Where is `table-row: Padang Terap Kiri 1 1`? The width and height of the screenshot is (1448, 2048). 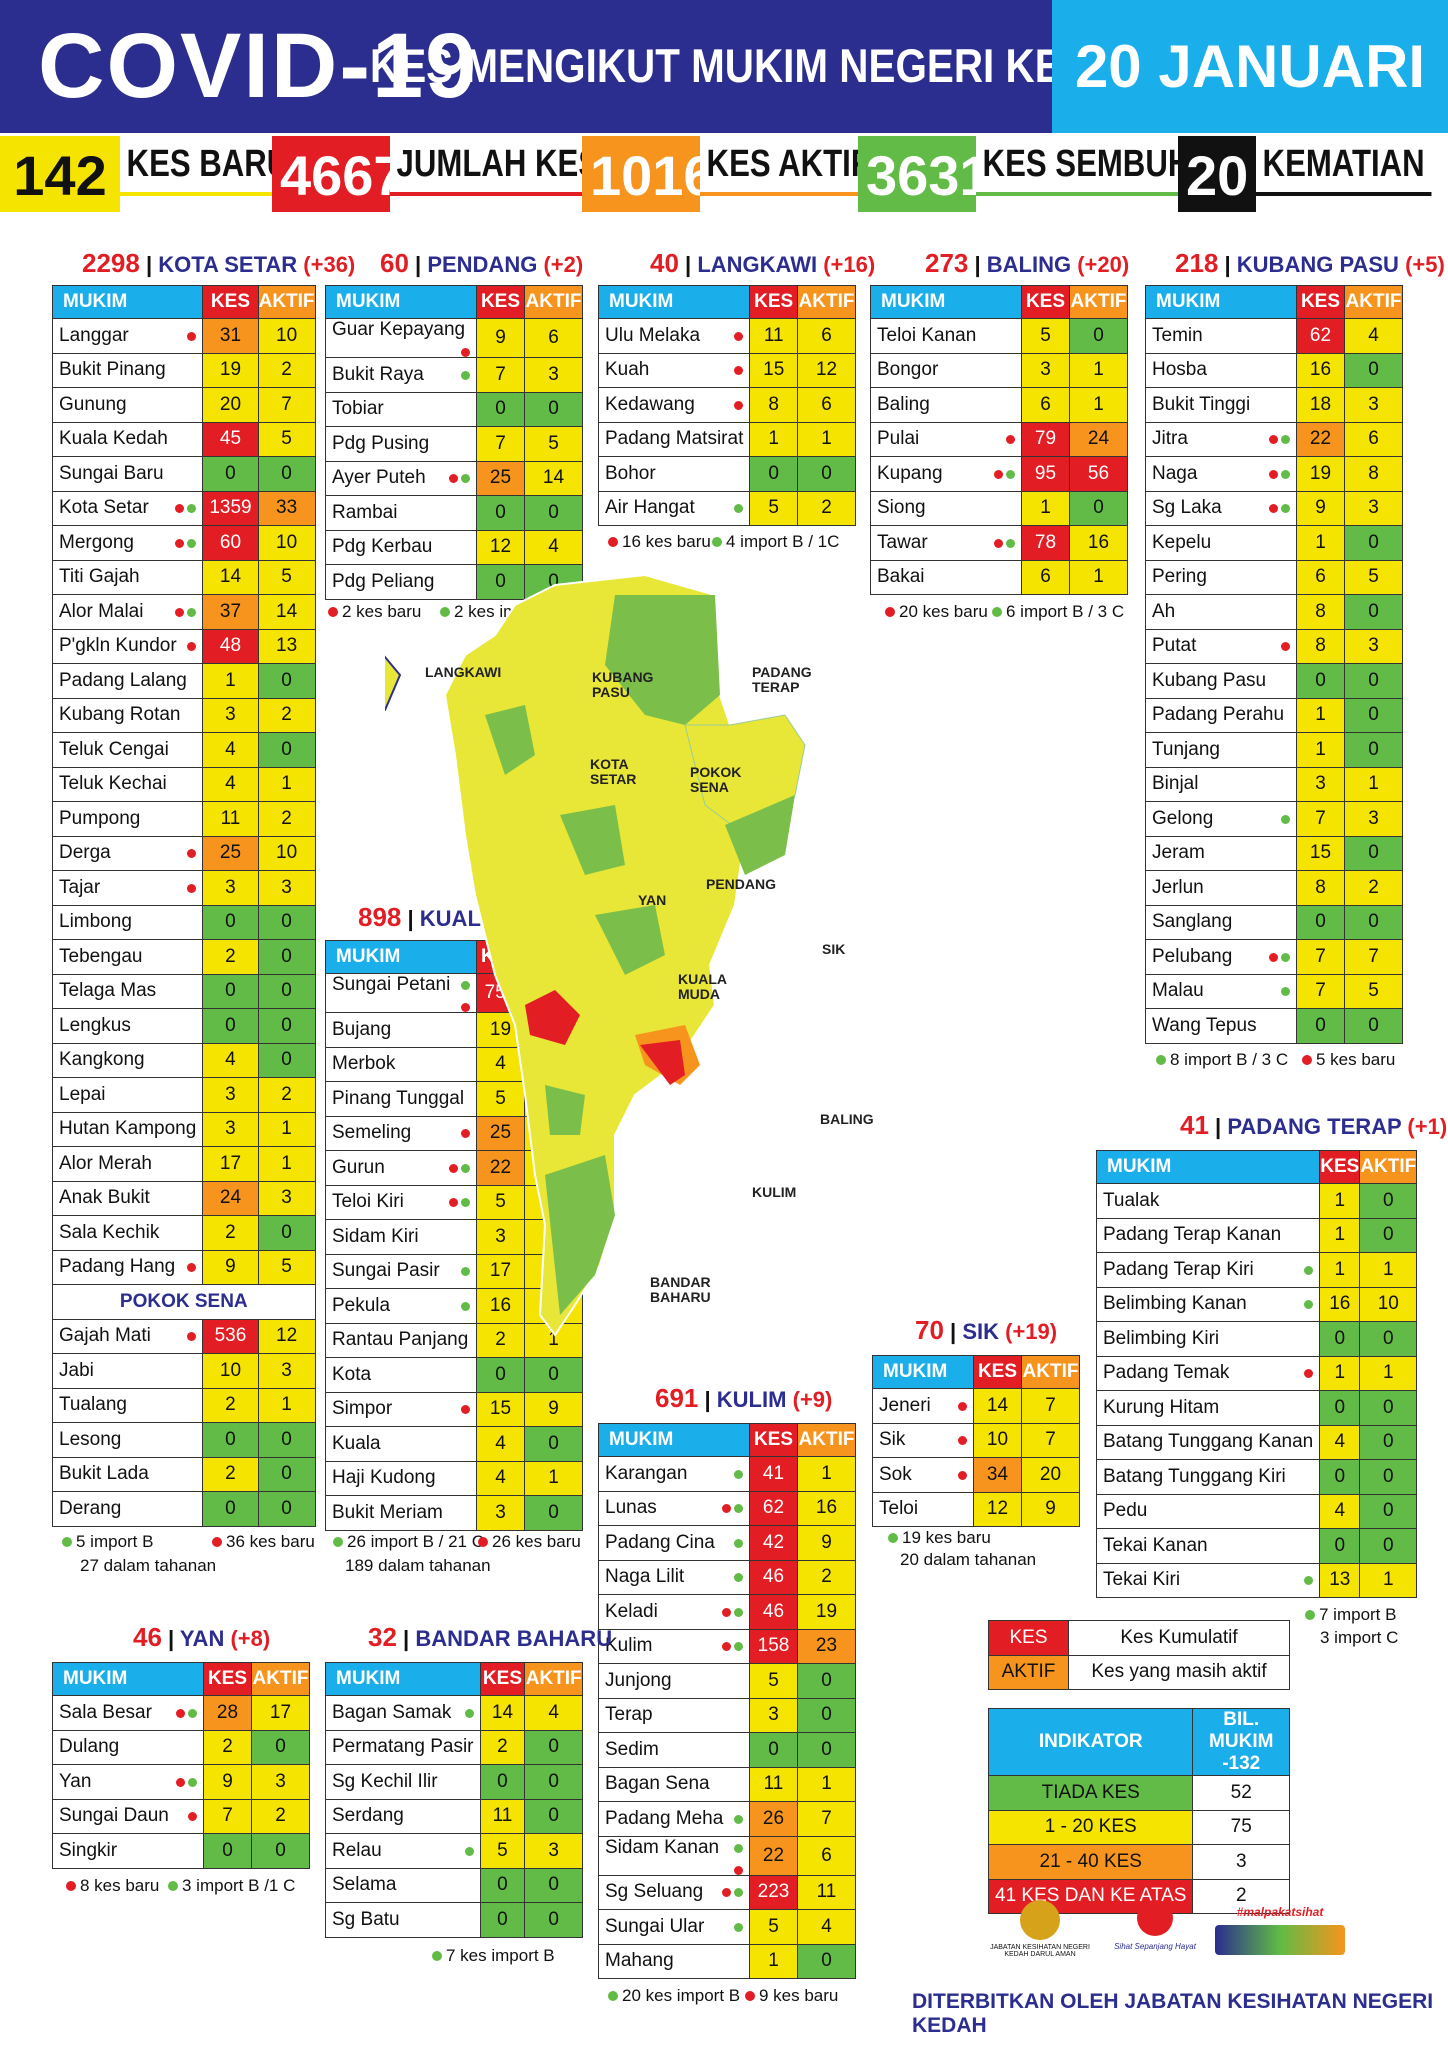 table-row: Padang Terap Kiri 1 1 is located at coordinates (1256, 1270).